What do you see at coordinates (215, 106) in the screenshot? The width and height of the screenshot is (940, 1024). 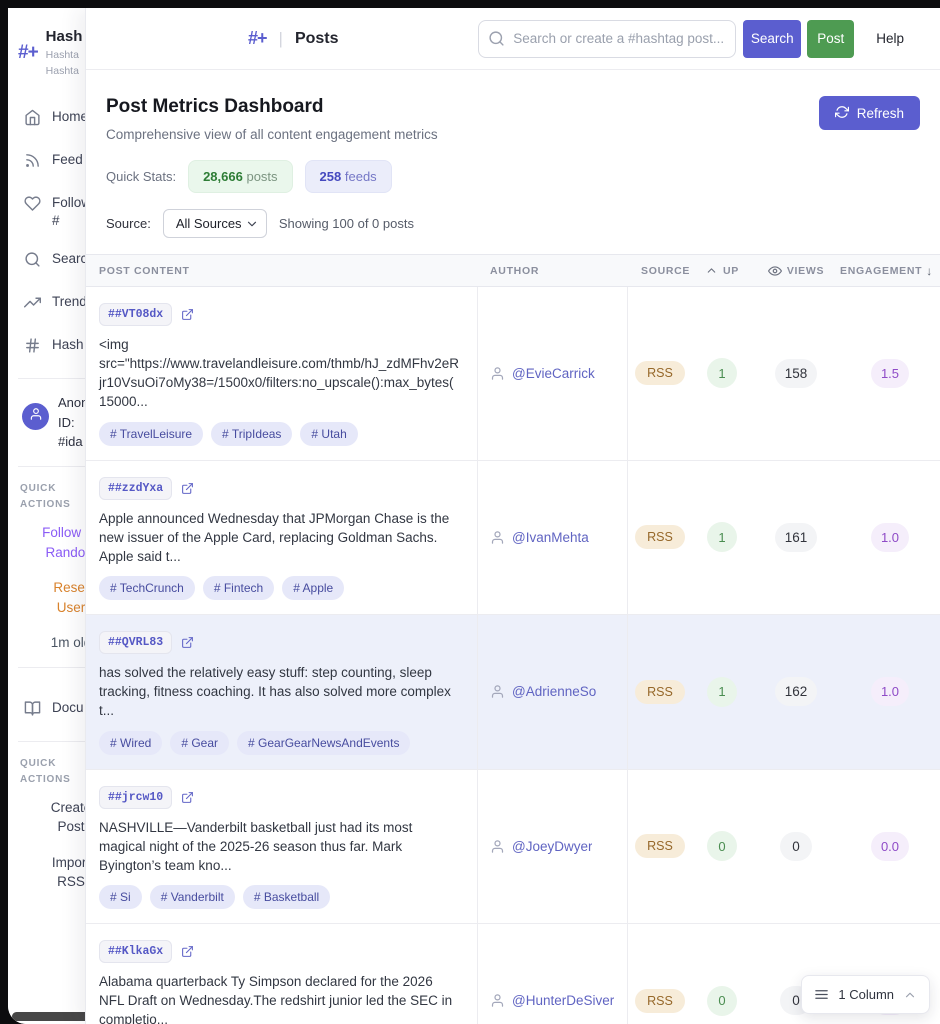 I see `page-title: Post Metrics Dashboard` at bounding box center [215, 106].